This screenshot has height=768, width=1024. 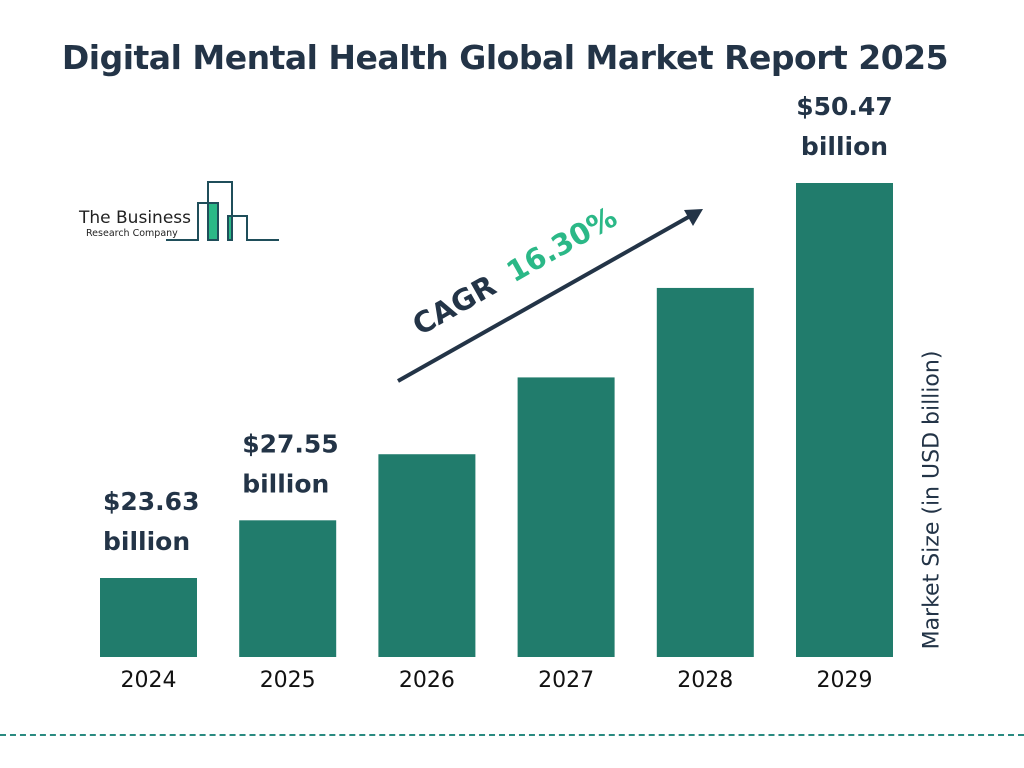 What do you see at coordinates (132, 233) in the screenshot?
I see `logo-line2: Research Company` at bounding box center [132, 233].